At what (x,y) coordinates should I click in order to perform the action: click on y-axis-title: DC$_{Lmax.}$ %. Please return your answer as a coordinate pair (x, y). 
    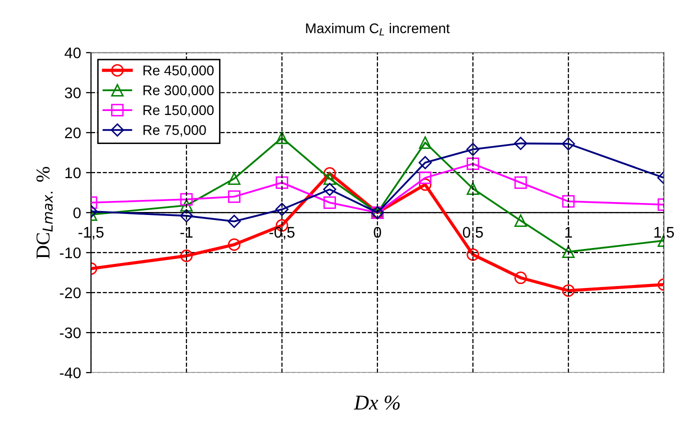
    Looking at the image, I should click on (44, 212).